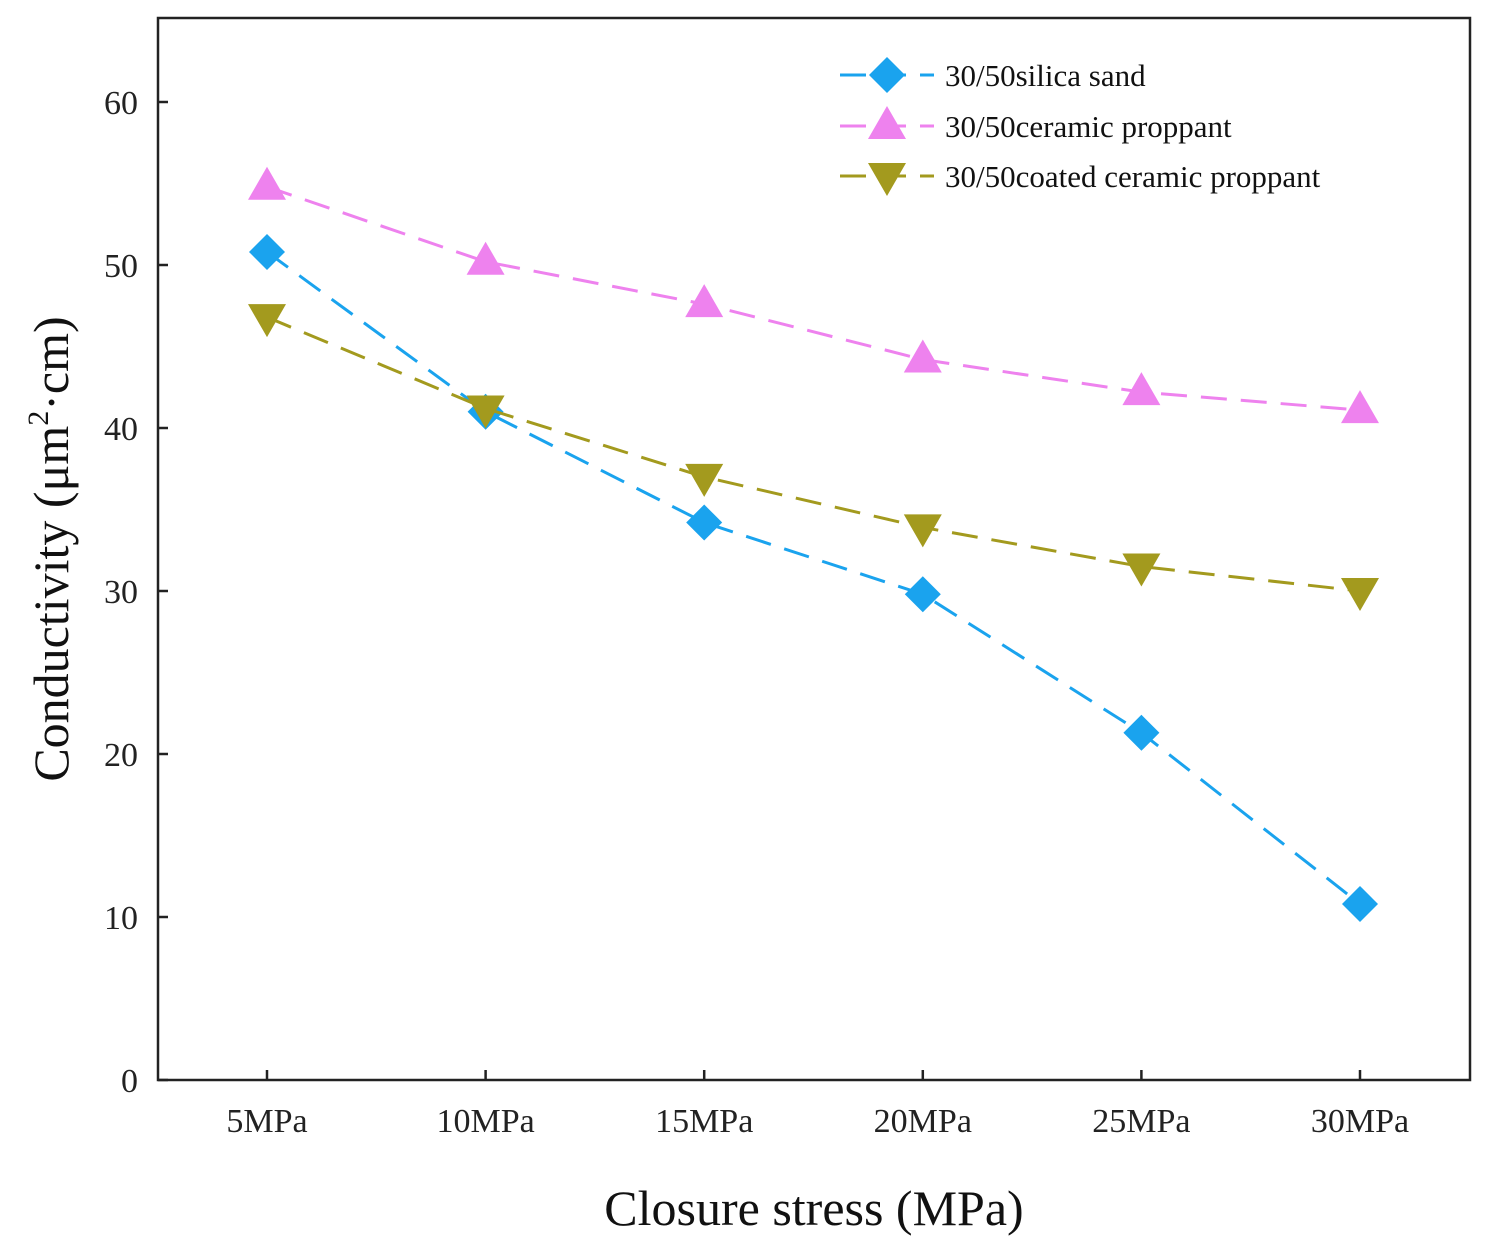 The height and width of the screenshot is (1253, 1487). Describe the element at coordinates (704, 1121) in the screenshot. I see `x-tick-label-2: 15MPa` at that location.